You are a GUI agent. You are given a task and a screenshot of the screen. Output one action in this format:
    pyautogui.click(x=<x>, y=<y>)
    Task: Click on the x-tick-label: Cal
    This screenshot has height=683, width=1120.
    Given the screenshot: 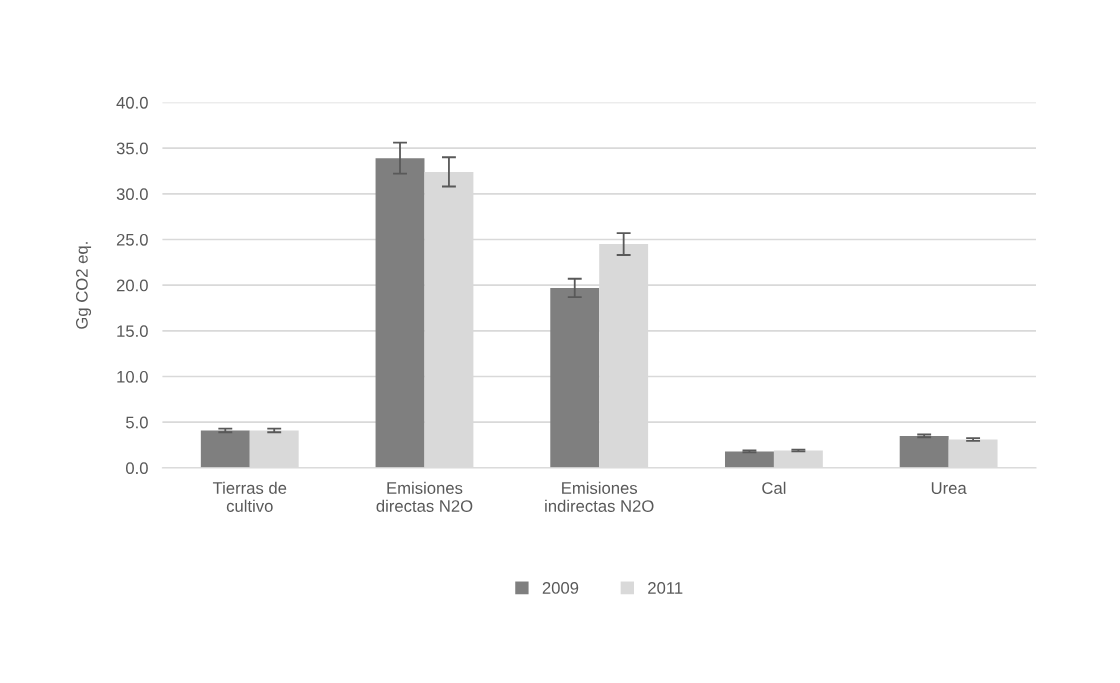 What is the action you would take?
    pyautogui.click(x=774, y=487)
    